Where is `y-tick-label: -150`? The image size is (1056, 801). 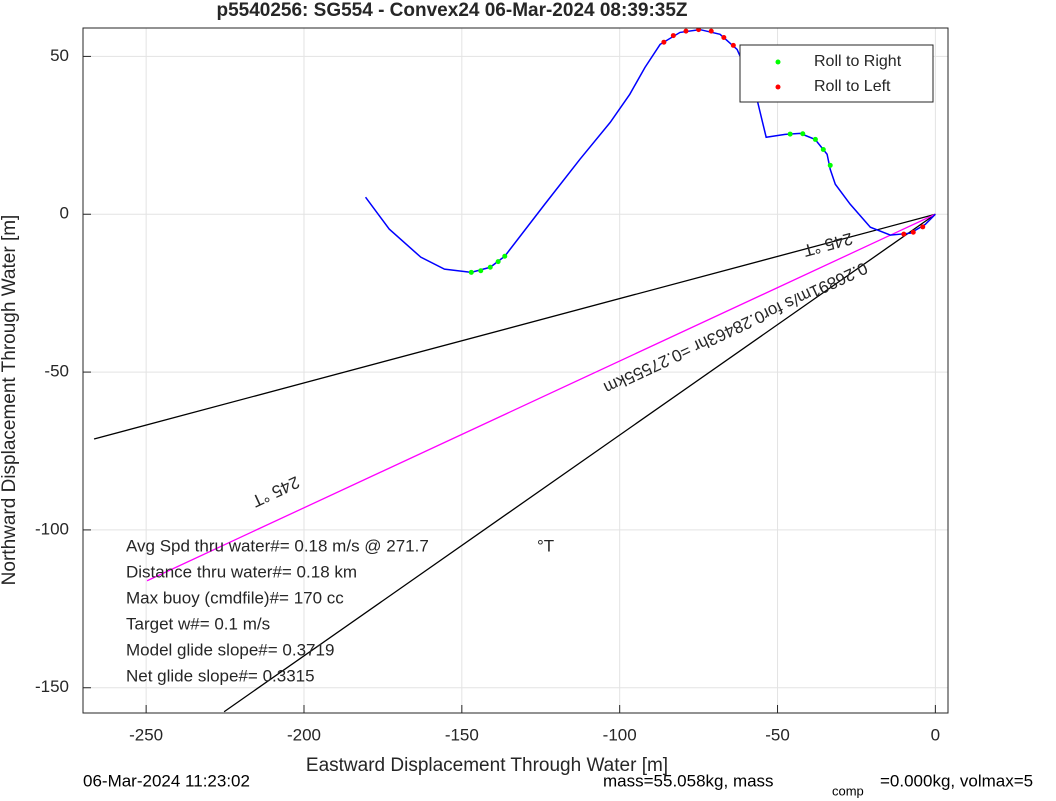 y-tick-label: -150 is located at coordinates (52, 686).